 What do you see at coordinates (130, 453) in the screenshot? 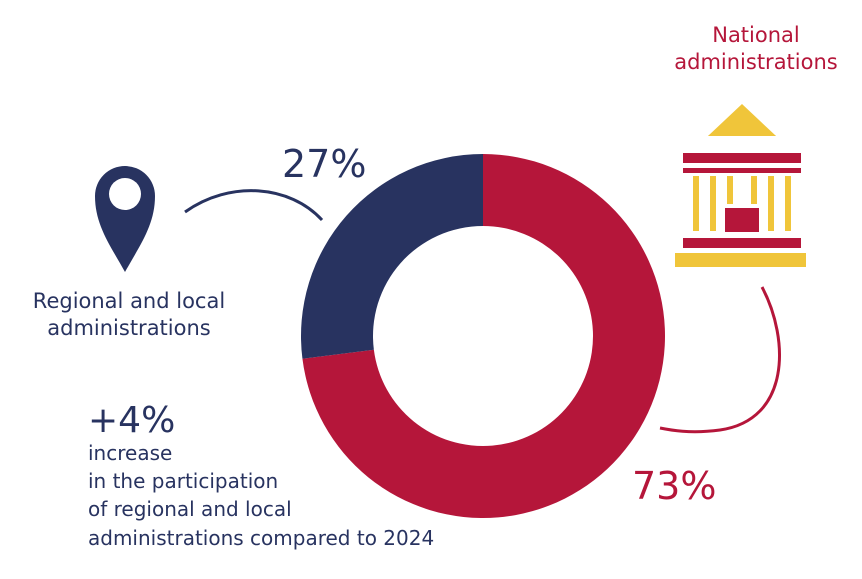
I see `annotation-line: increase` at bounding box center [130, 453].